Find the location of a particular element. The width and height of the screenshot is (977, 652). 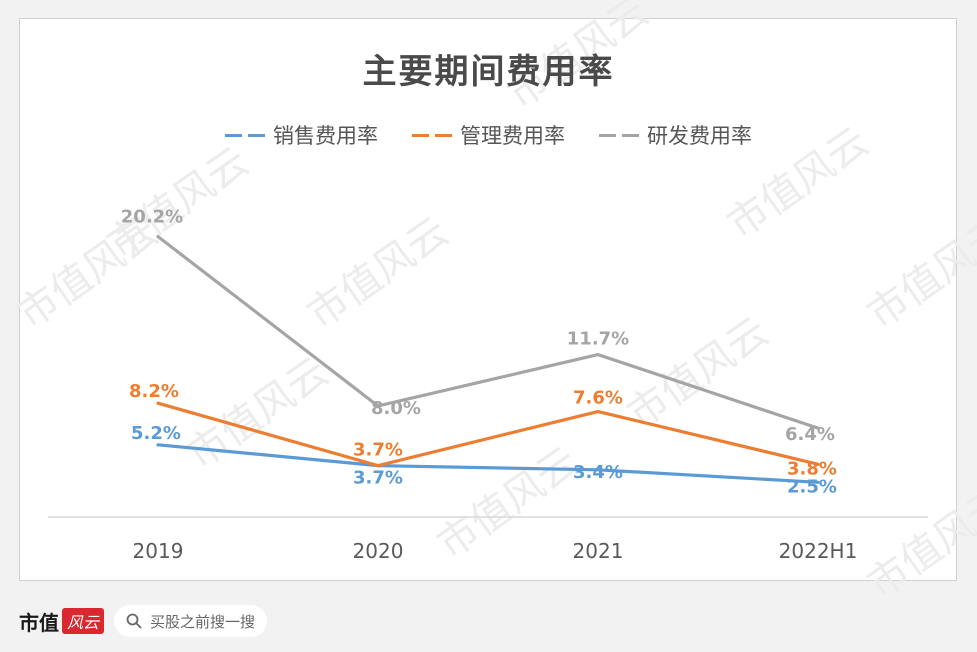

legend-item-admin: 管理费用率 is located at coordinates (488, 135).